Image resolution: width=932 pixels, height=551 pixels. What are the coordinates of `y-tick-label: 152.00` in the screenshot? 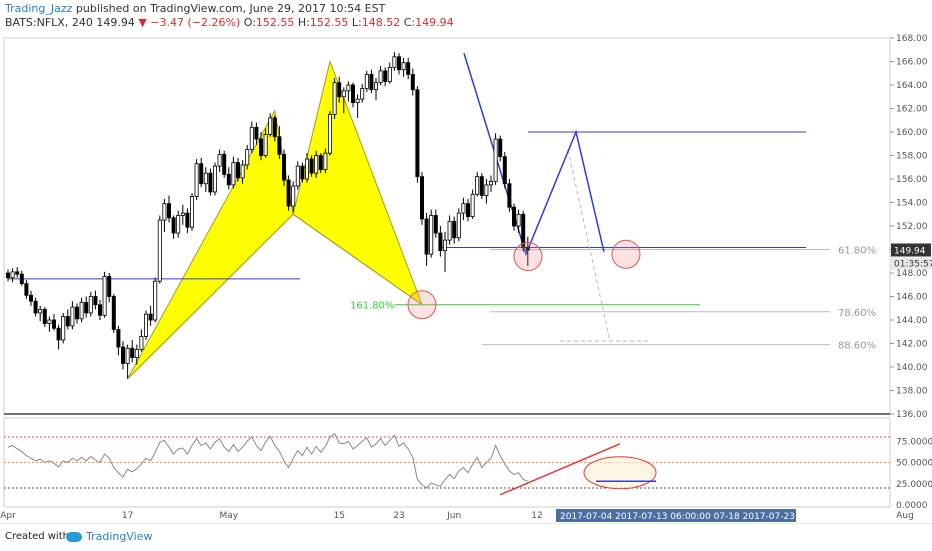 It's located at (912, 227).